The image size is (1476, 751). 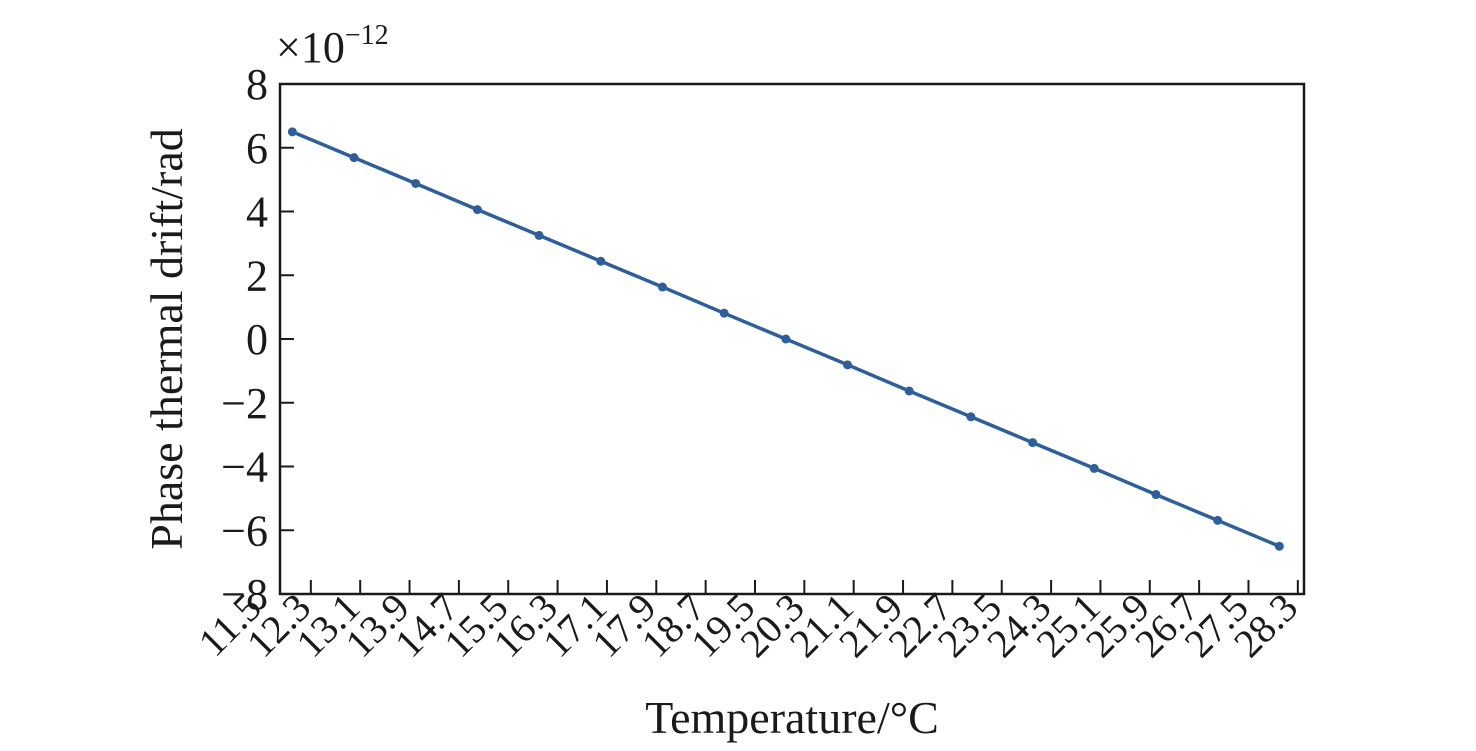 I want to click on y-axis-title: Phase thermal drift/rad, so click(x=166, y=339).